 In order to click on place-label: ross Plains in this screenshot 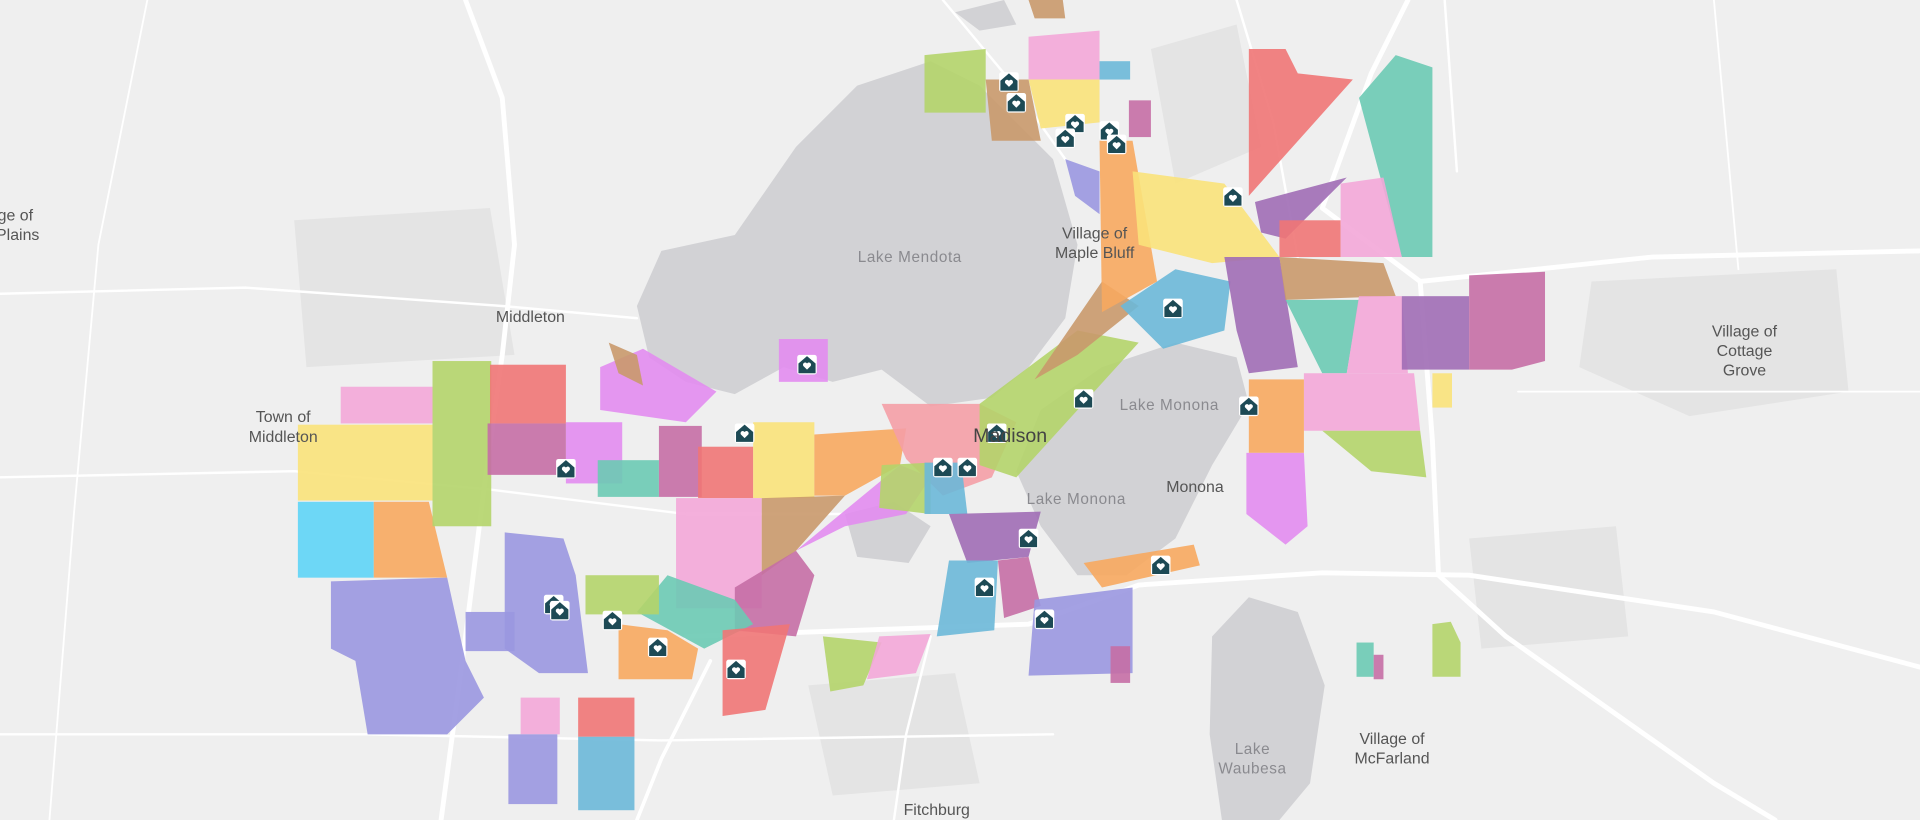, I will do `click(19, 235)`.